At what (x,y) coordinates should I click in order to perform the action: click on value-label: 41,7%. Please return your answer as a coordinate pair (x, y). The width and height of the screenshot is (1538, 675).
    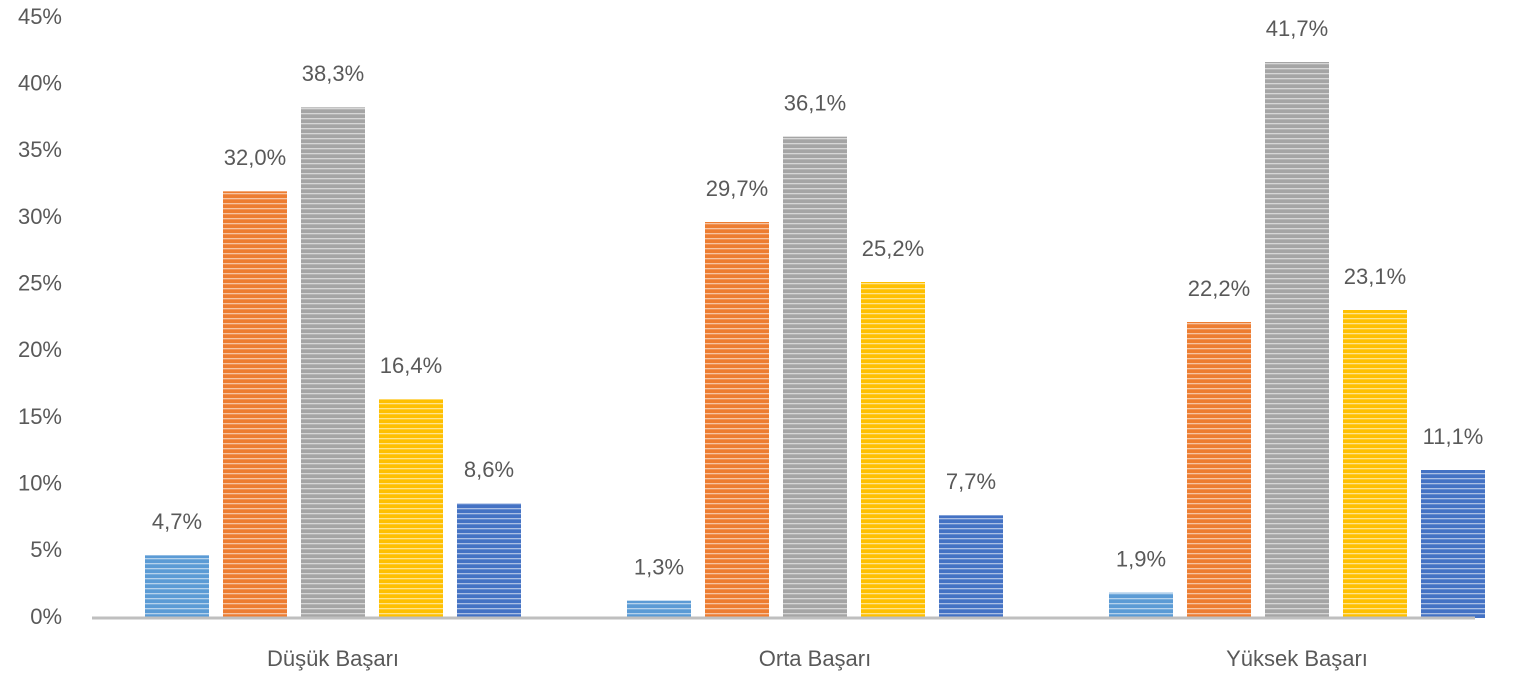
    Looking at the image, I should click on (1297, 28).